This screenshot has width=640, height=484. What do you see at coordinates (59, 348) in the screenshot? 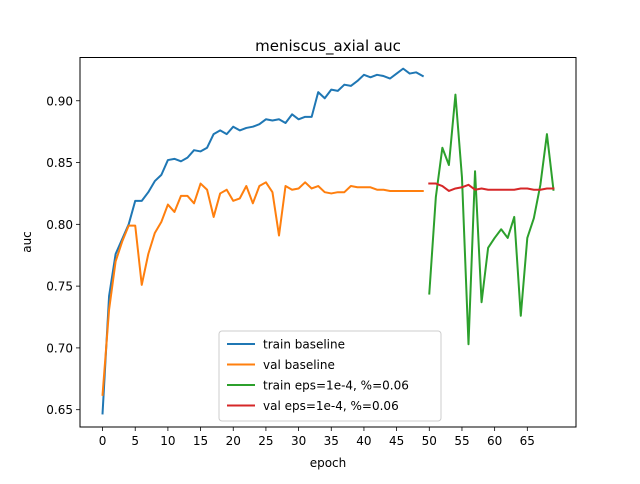
I see `y-tick-label: 0.70` at bounding box center [59, 348].